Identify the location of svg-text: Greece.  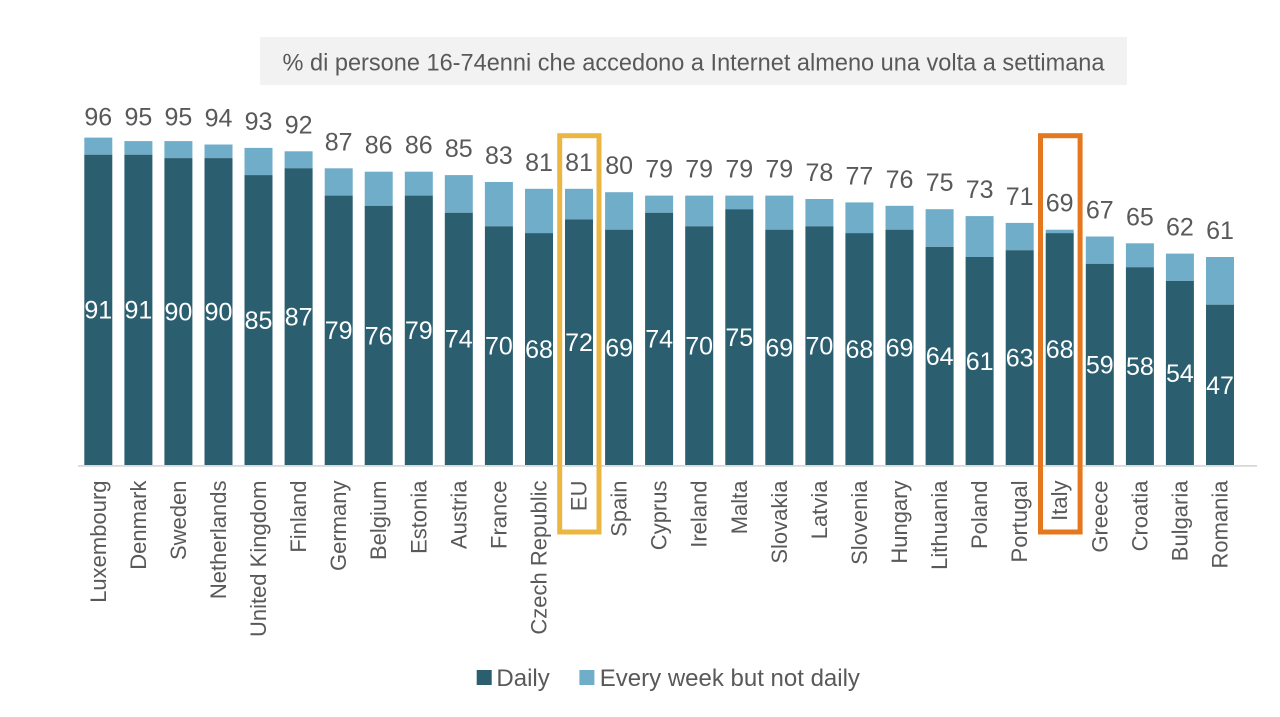
(1099, 517).